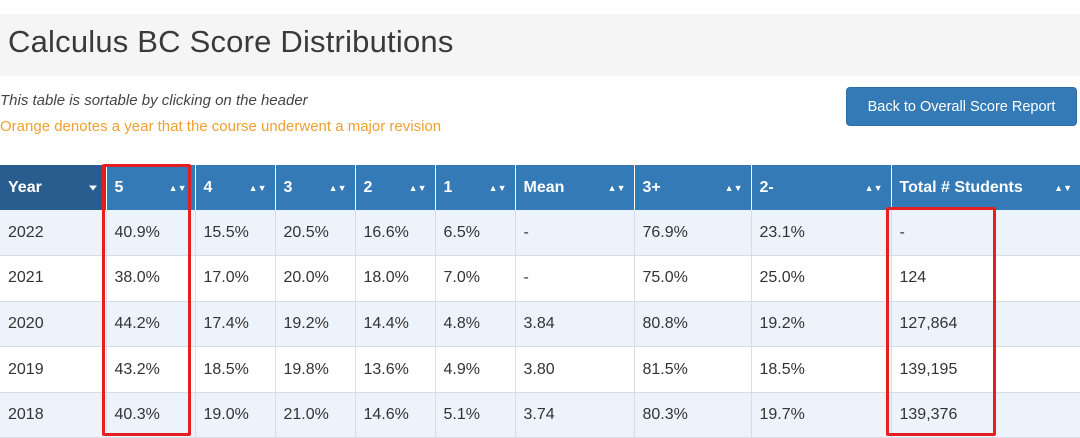 The image size is (1080, 438). Describe the element at coordinates (821, 324) in the screenshot. I see `cell-2-minus: 19.2%` at that location.